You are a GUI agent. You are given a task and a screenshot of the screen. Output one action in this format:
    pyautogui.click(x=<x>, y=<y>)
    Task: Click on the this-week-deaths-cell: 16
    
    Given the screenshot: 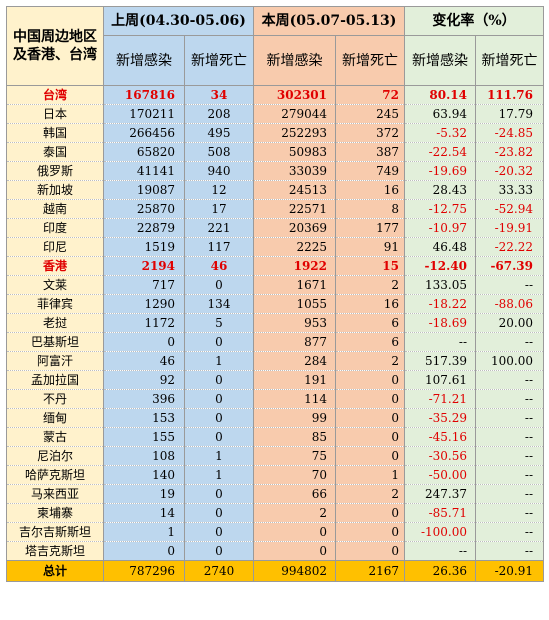 What is the action you would take?
    pyautogui.click(x=370, y=304)
    